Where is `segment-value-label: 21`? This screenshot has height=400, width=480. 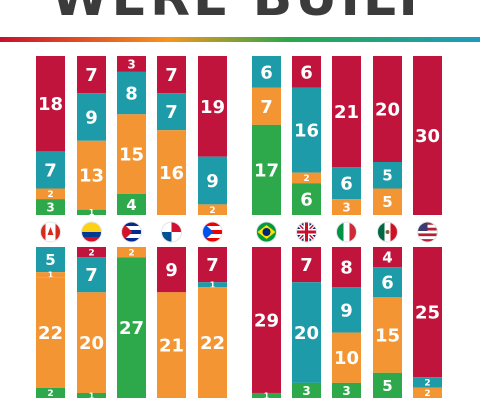 segment-value-label: 21 is located at coordinates (346, 112).